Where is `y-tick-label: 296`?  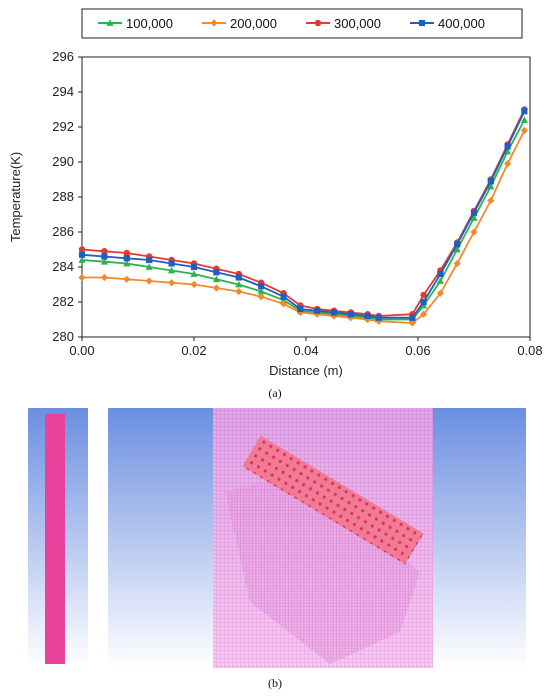
y-tick-label: 296 is located at coordinates (63, 56).